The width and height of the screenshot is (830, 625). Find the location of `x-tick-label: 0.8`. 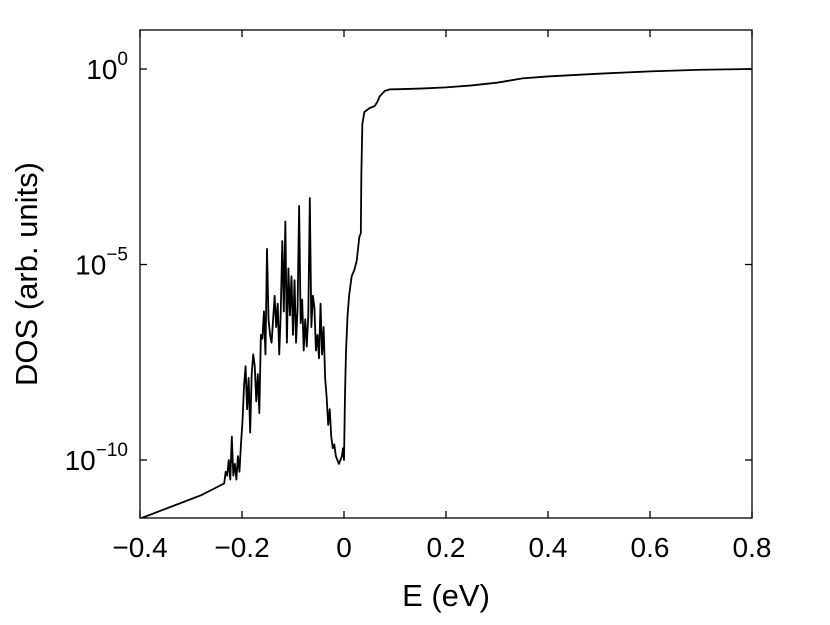

x-tick-label: 0.8 is located at coordinates (752, 547).